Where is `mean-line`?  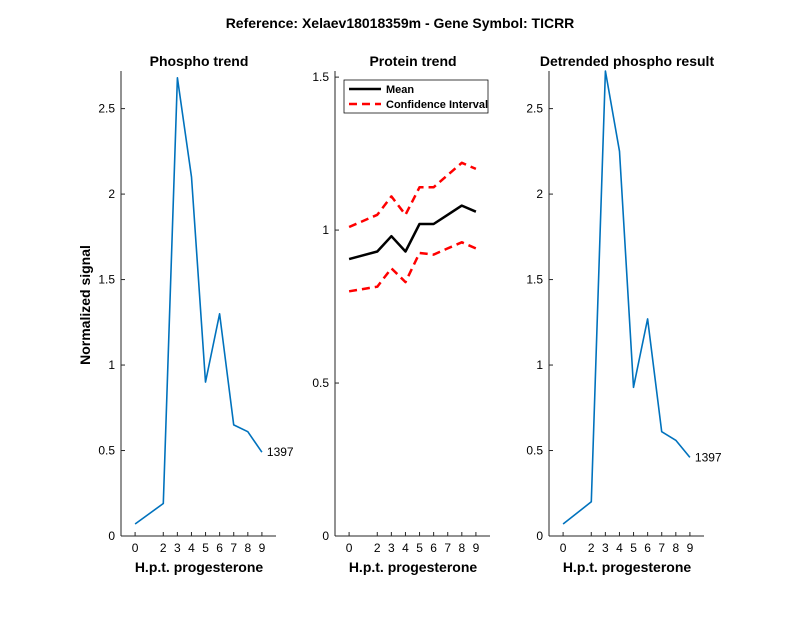
mean-line is located at coordinates (412, 232).